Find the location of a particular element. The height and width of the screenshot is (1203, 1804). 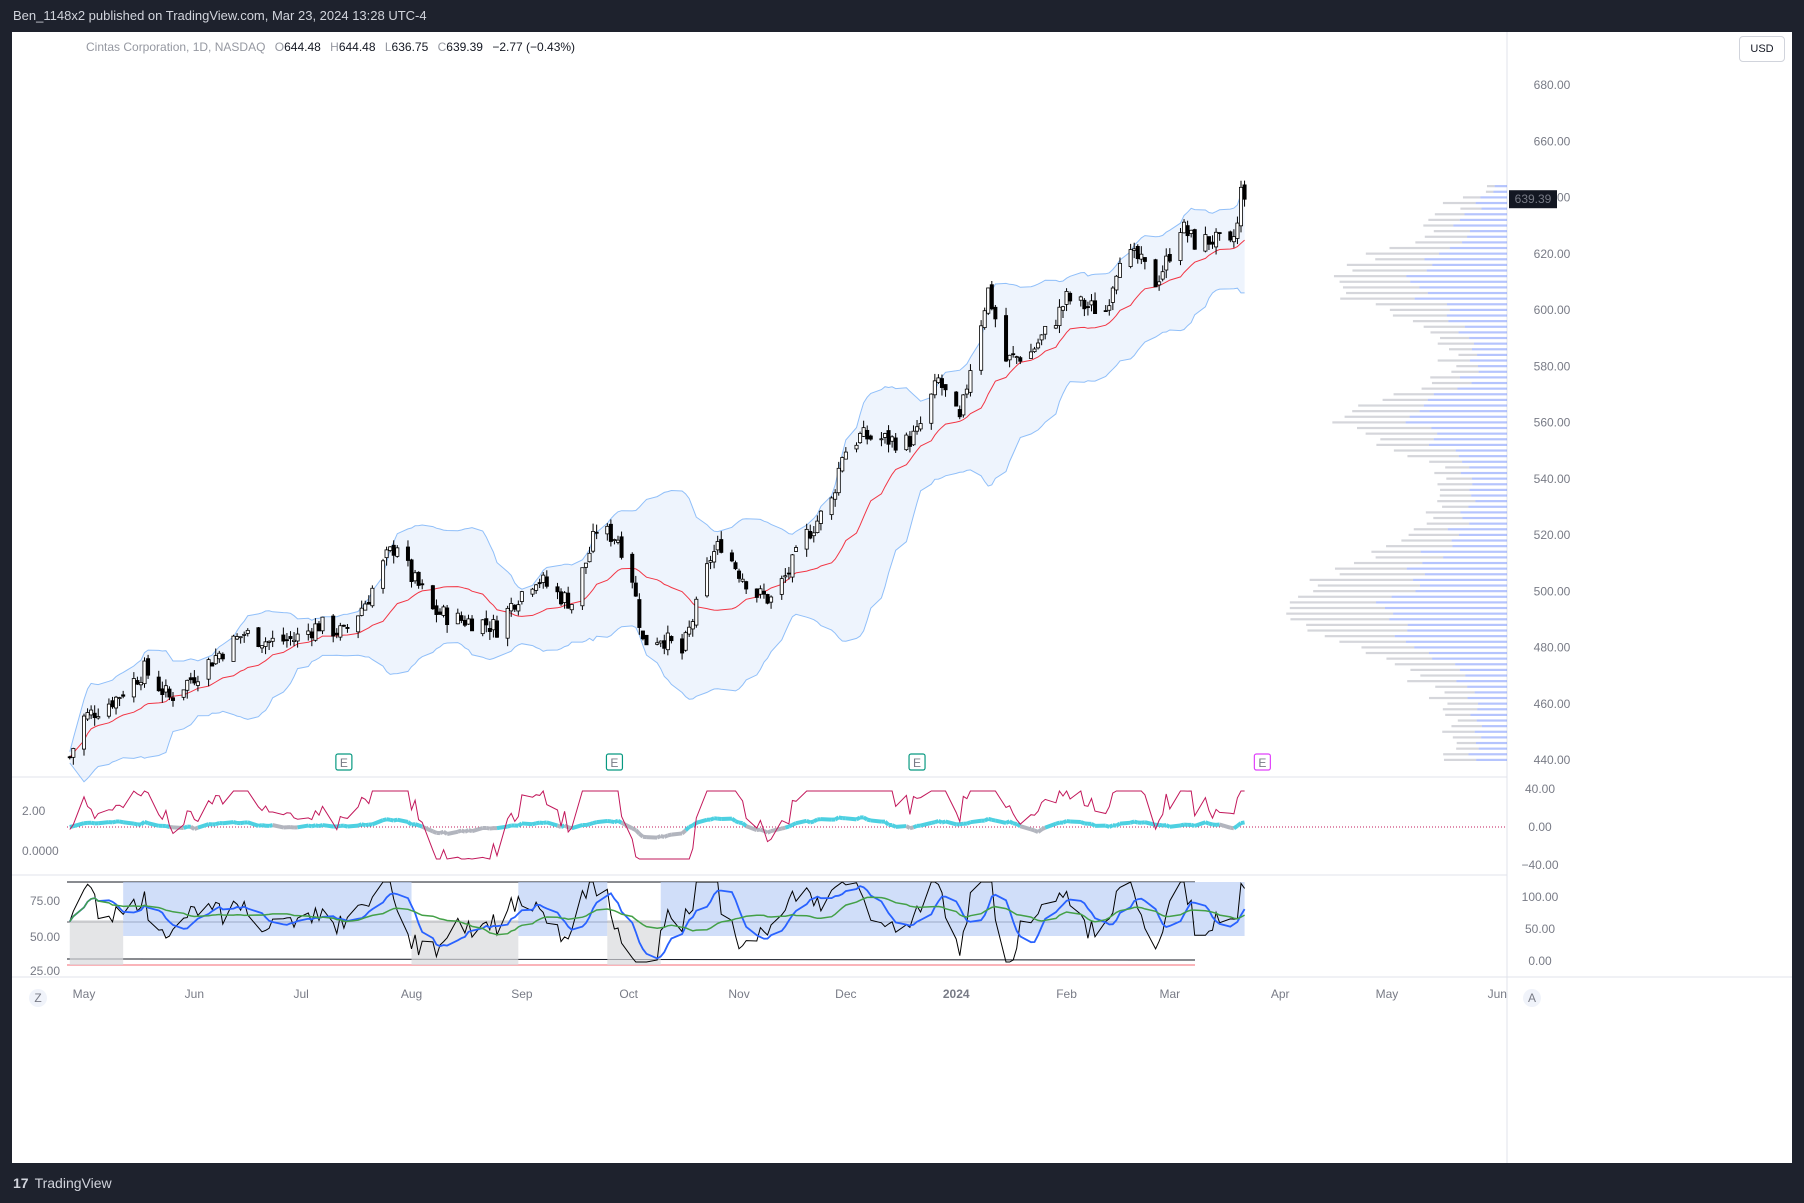

currency-button: USD is located at coordinates (1762, 49).